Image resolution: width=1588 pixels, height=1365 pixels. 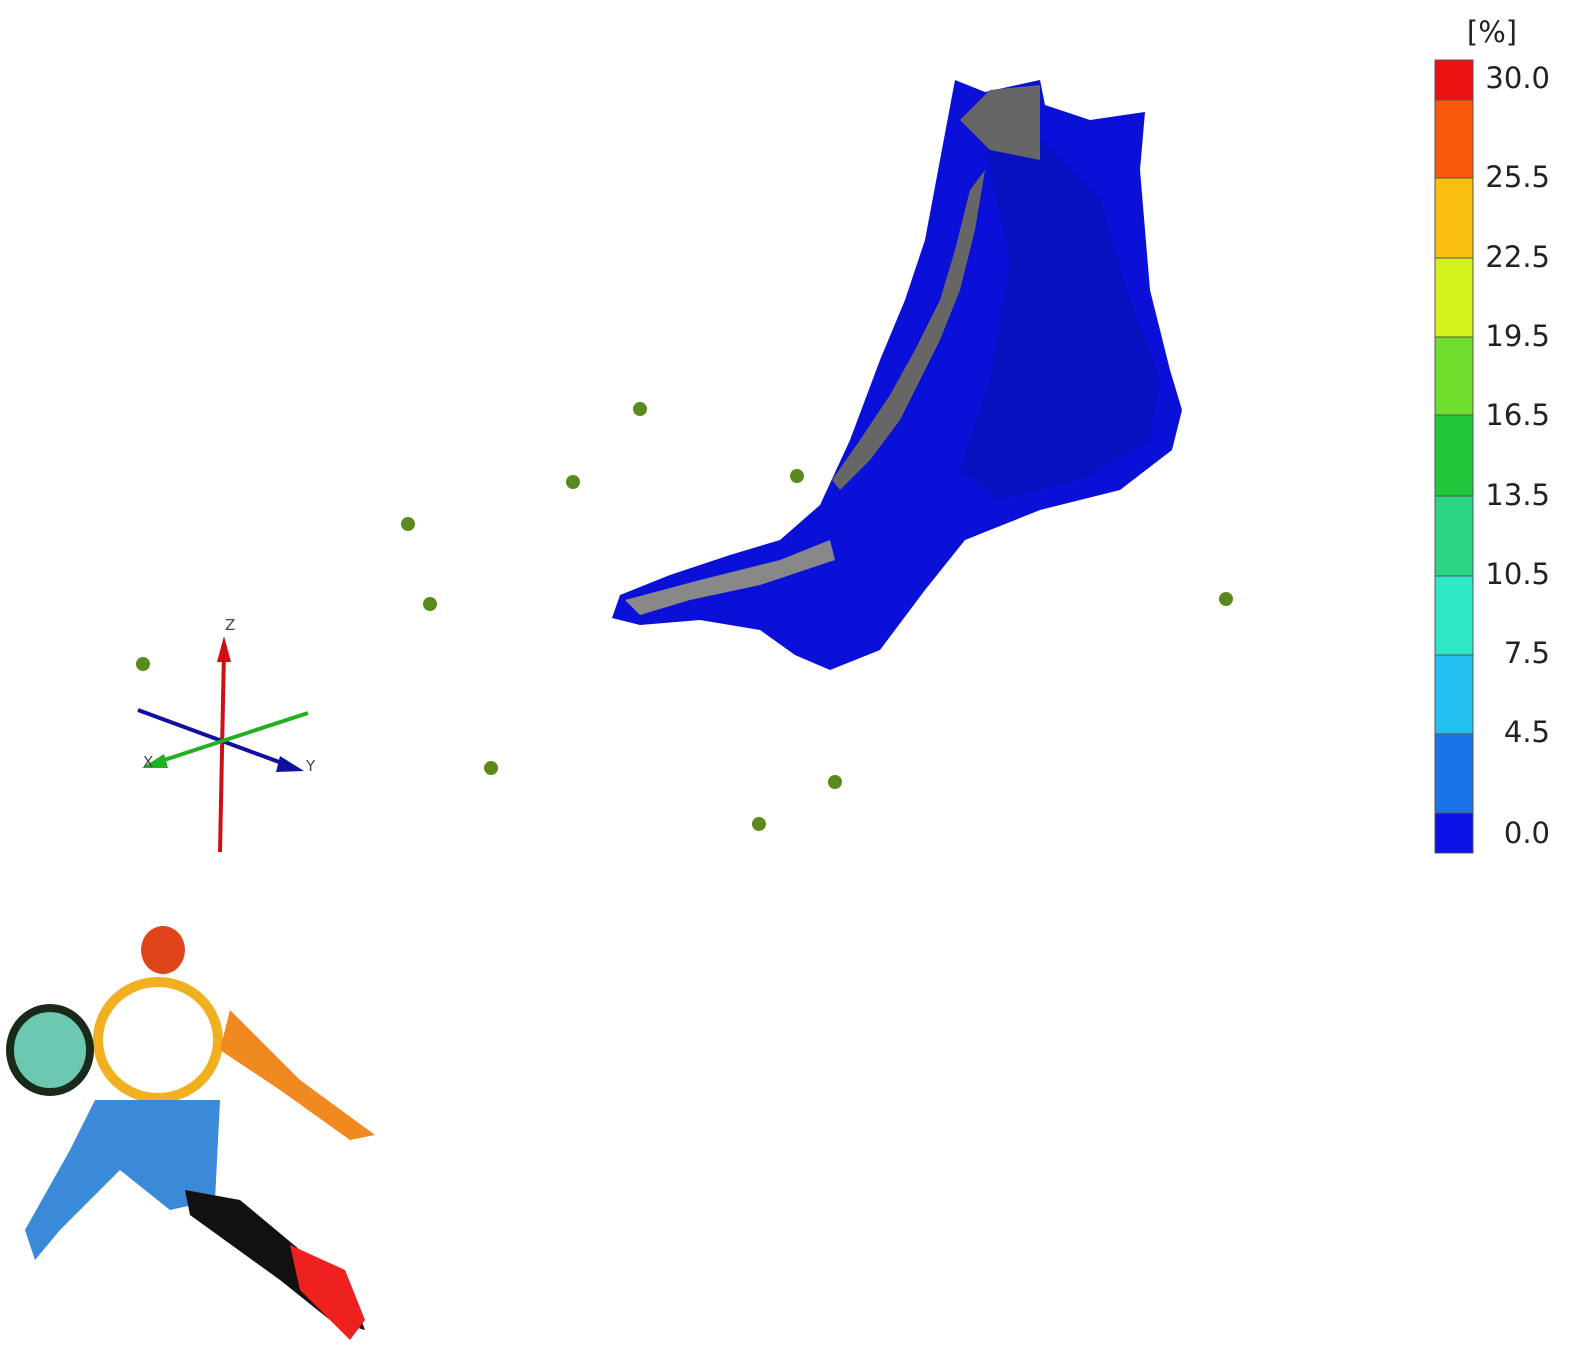 What do you see at coordinates (1517, 495) in the screenshot?
I see `legend-label: 13.5` at bounding box center [1517, 495].